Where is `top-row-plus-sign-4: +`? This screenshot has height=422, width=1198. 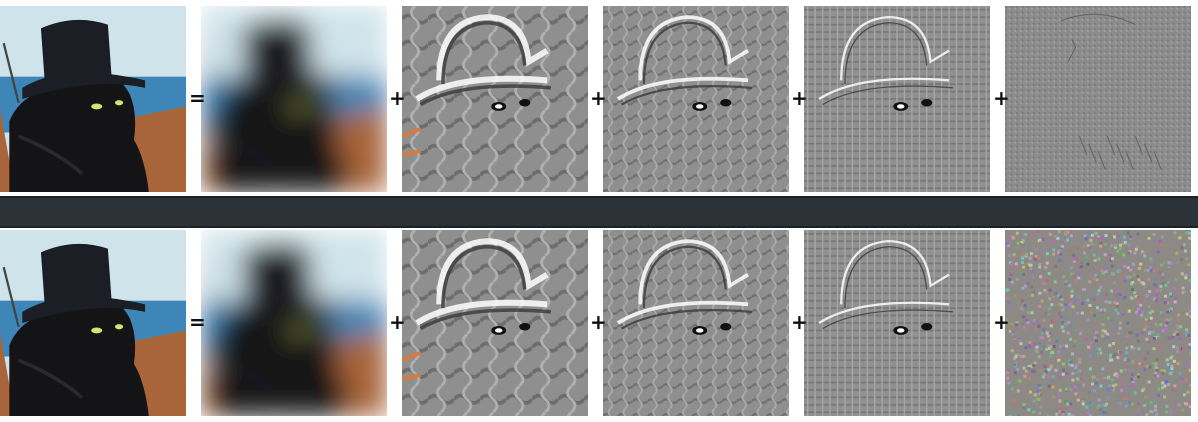
top-row-plus-sign-4: + is located at coordinates (1001, 98).